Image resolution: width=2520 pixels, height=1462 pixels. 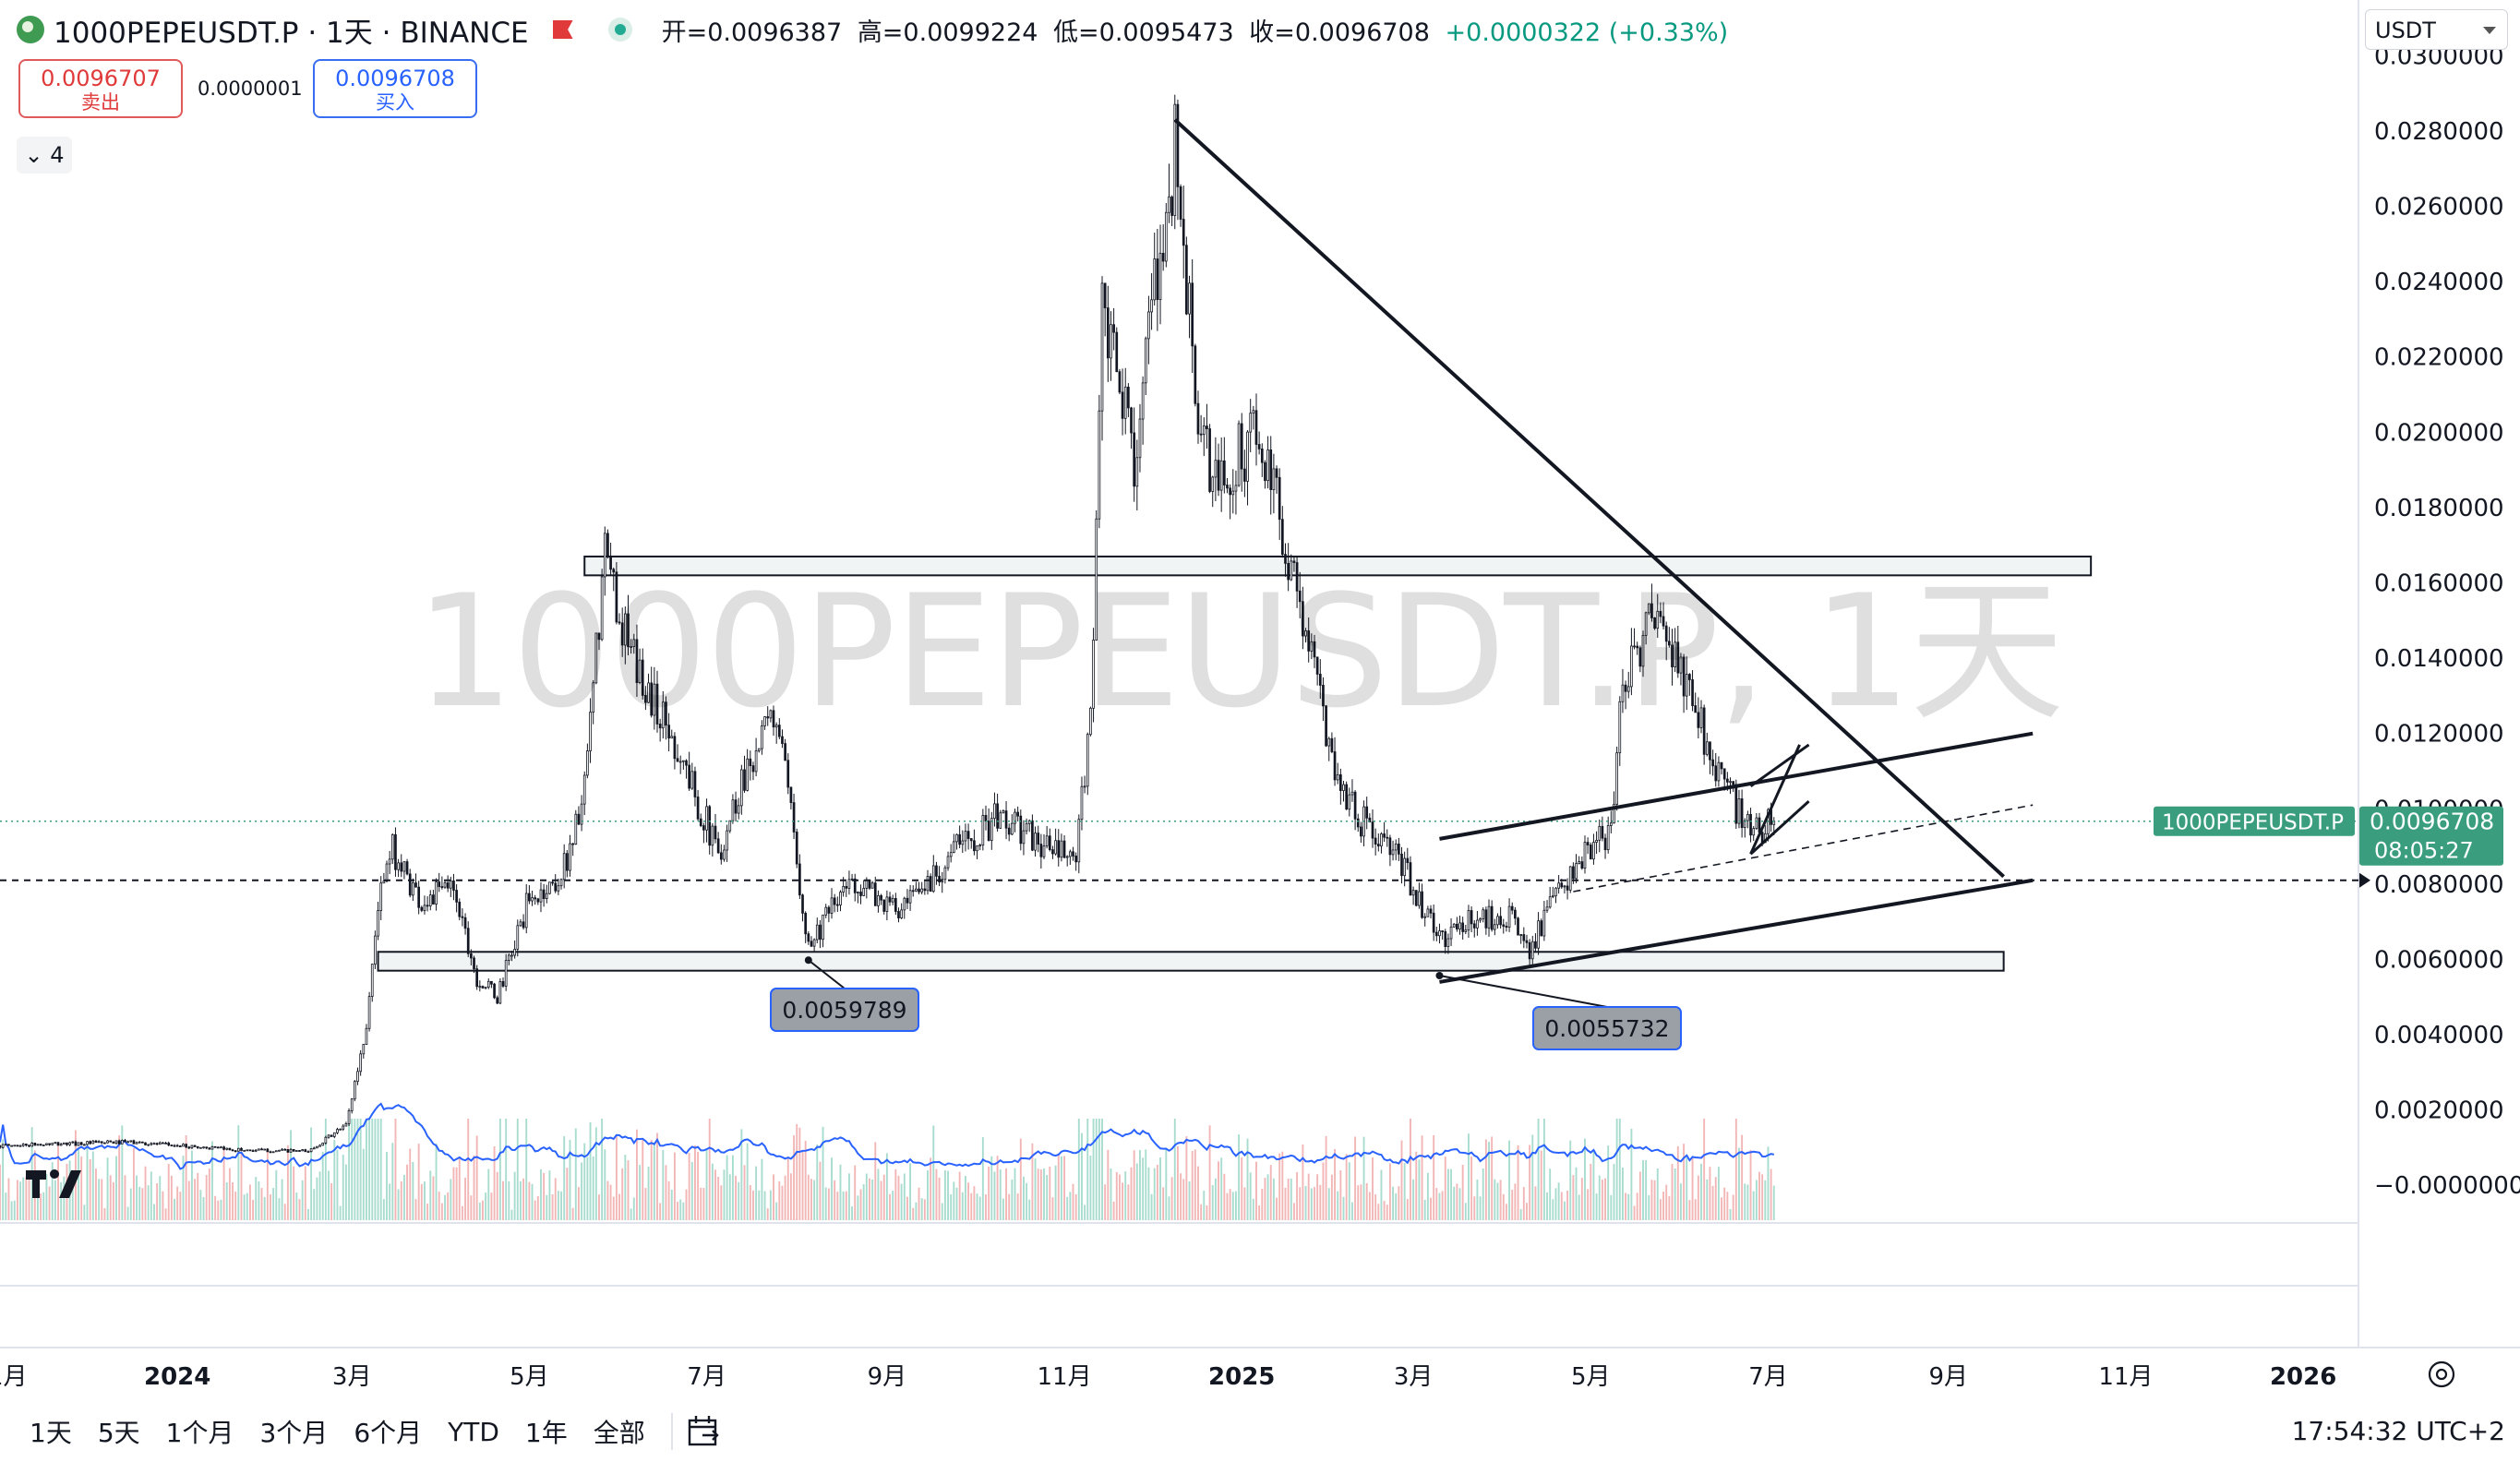 I want to click on level-marker-icon, so click(x=2364, y=880).